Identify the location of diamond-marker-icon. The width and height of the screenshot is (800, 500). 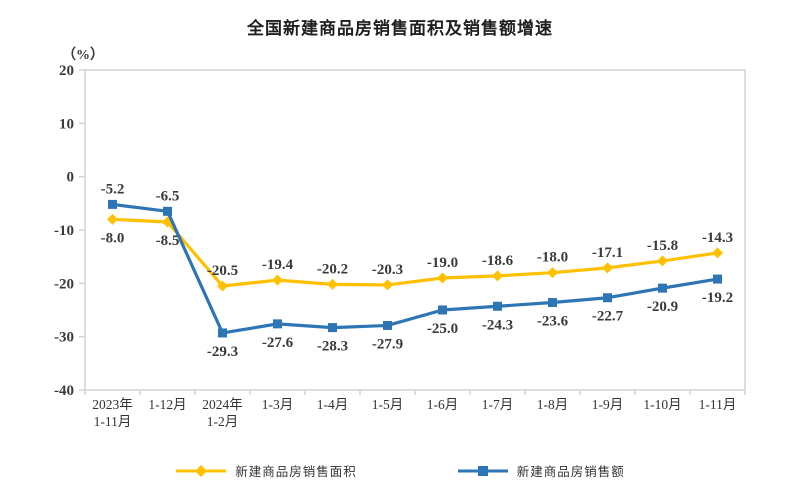
(201, 470).